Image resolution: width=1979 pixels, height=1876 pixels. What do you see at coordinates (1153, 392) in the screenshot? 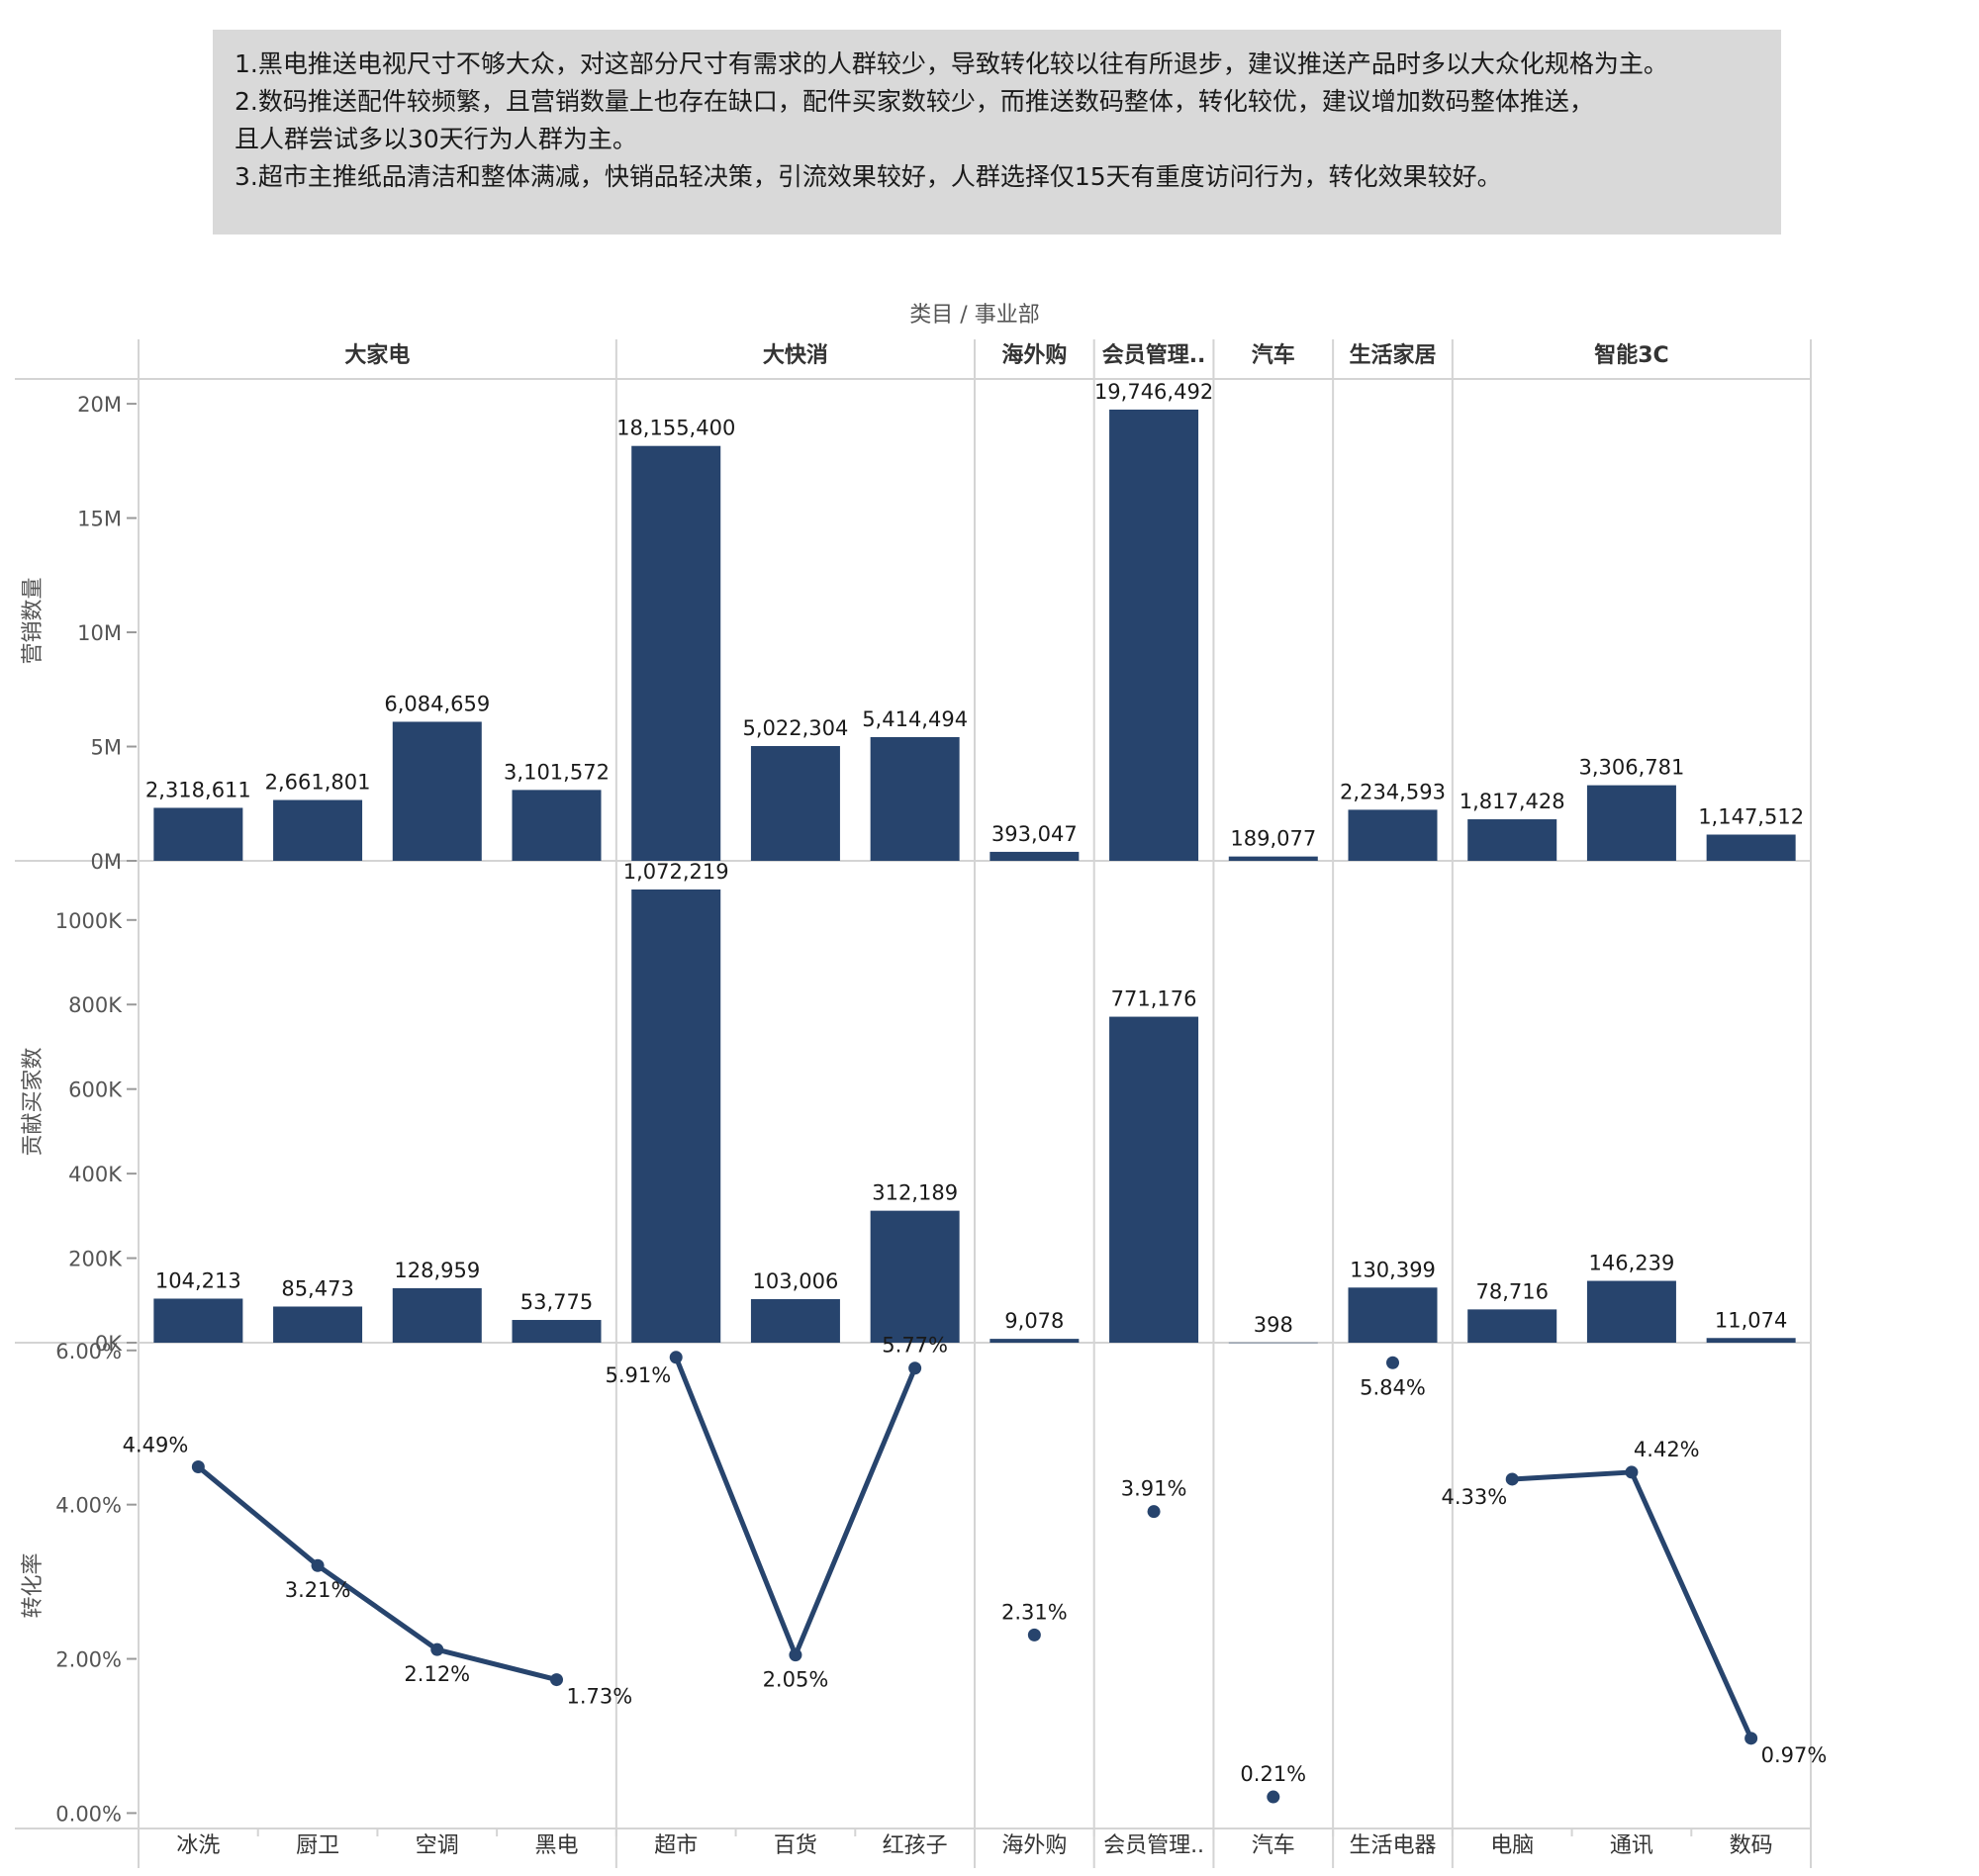
I see `data-label: 19,746,492` at bounding box center [1153, 392].